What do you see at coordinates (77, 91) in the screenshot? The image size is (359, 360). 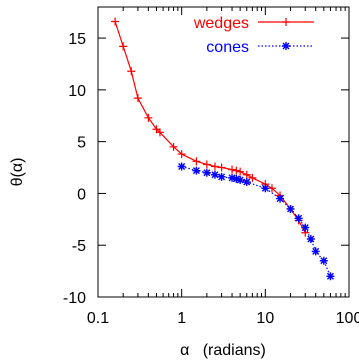 I see `y-tick-label: 10` at bounding box center [77, 91].